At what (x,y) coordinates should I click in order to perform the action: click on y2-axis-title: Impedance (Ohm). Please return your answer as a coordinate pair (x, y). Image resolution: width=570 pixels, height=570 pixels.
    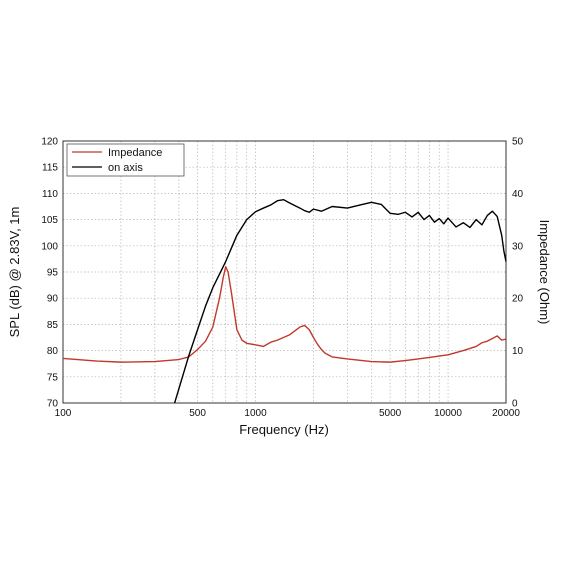
    Looking at the image, I should click on (544, 272).